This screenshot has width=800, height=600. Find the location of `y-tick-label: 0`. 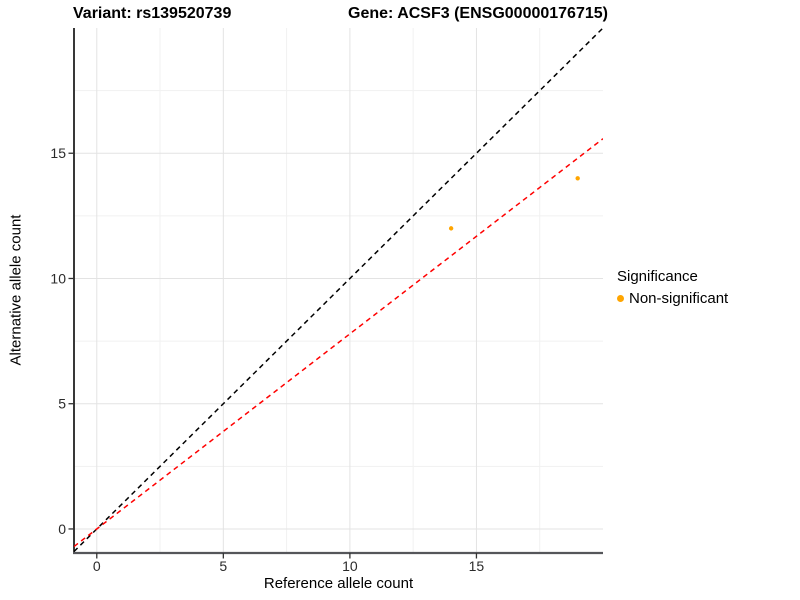

y-tick-label: 0 is located at coordinates (62, 529).